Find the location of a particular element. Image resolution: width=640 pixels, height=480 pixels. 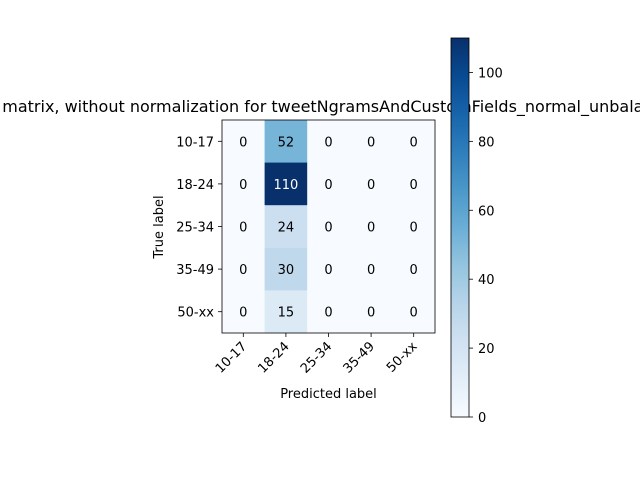

cell-value-label: 110 is located at coordinates (285, 185).